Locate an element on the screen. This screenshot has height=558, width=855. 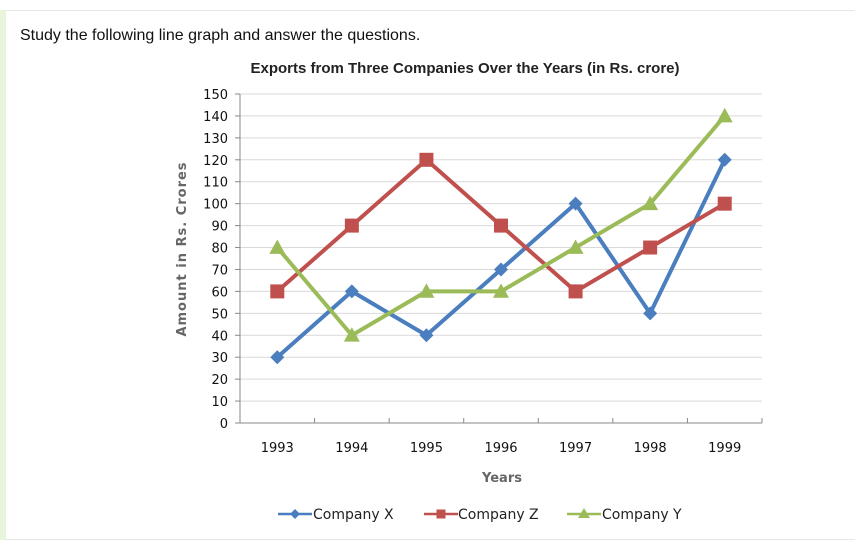
series-company-z is located at coordinates (501, 225).